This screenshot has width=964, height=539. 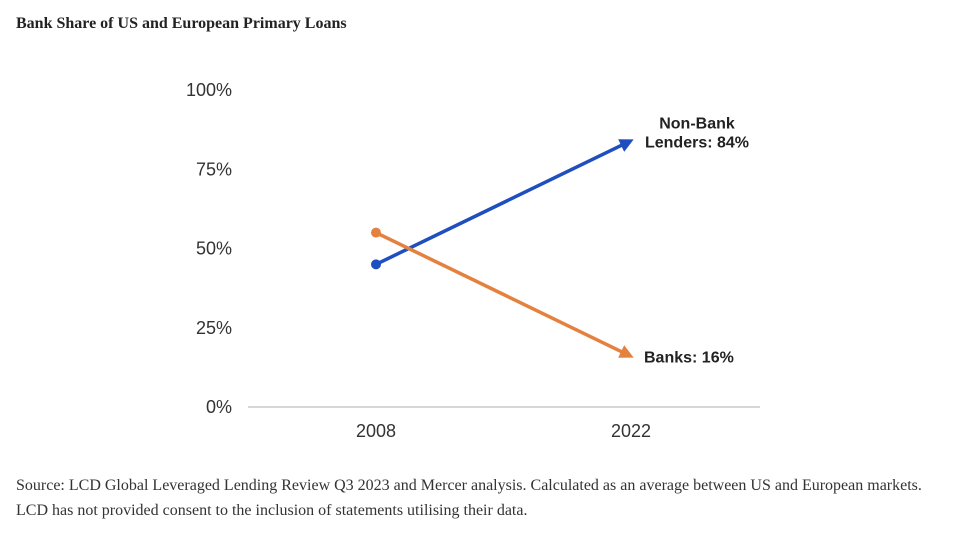 I want to click on end-labels: Non-Bank Lenders: 84% Banks: 16%, so click(x=696, y=241).